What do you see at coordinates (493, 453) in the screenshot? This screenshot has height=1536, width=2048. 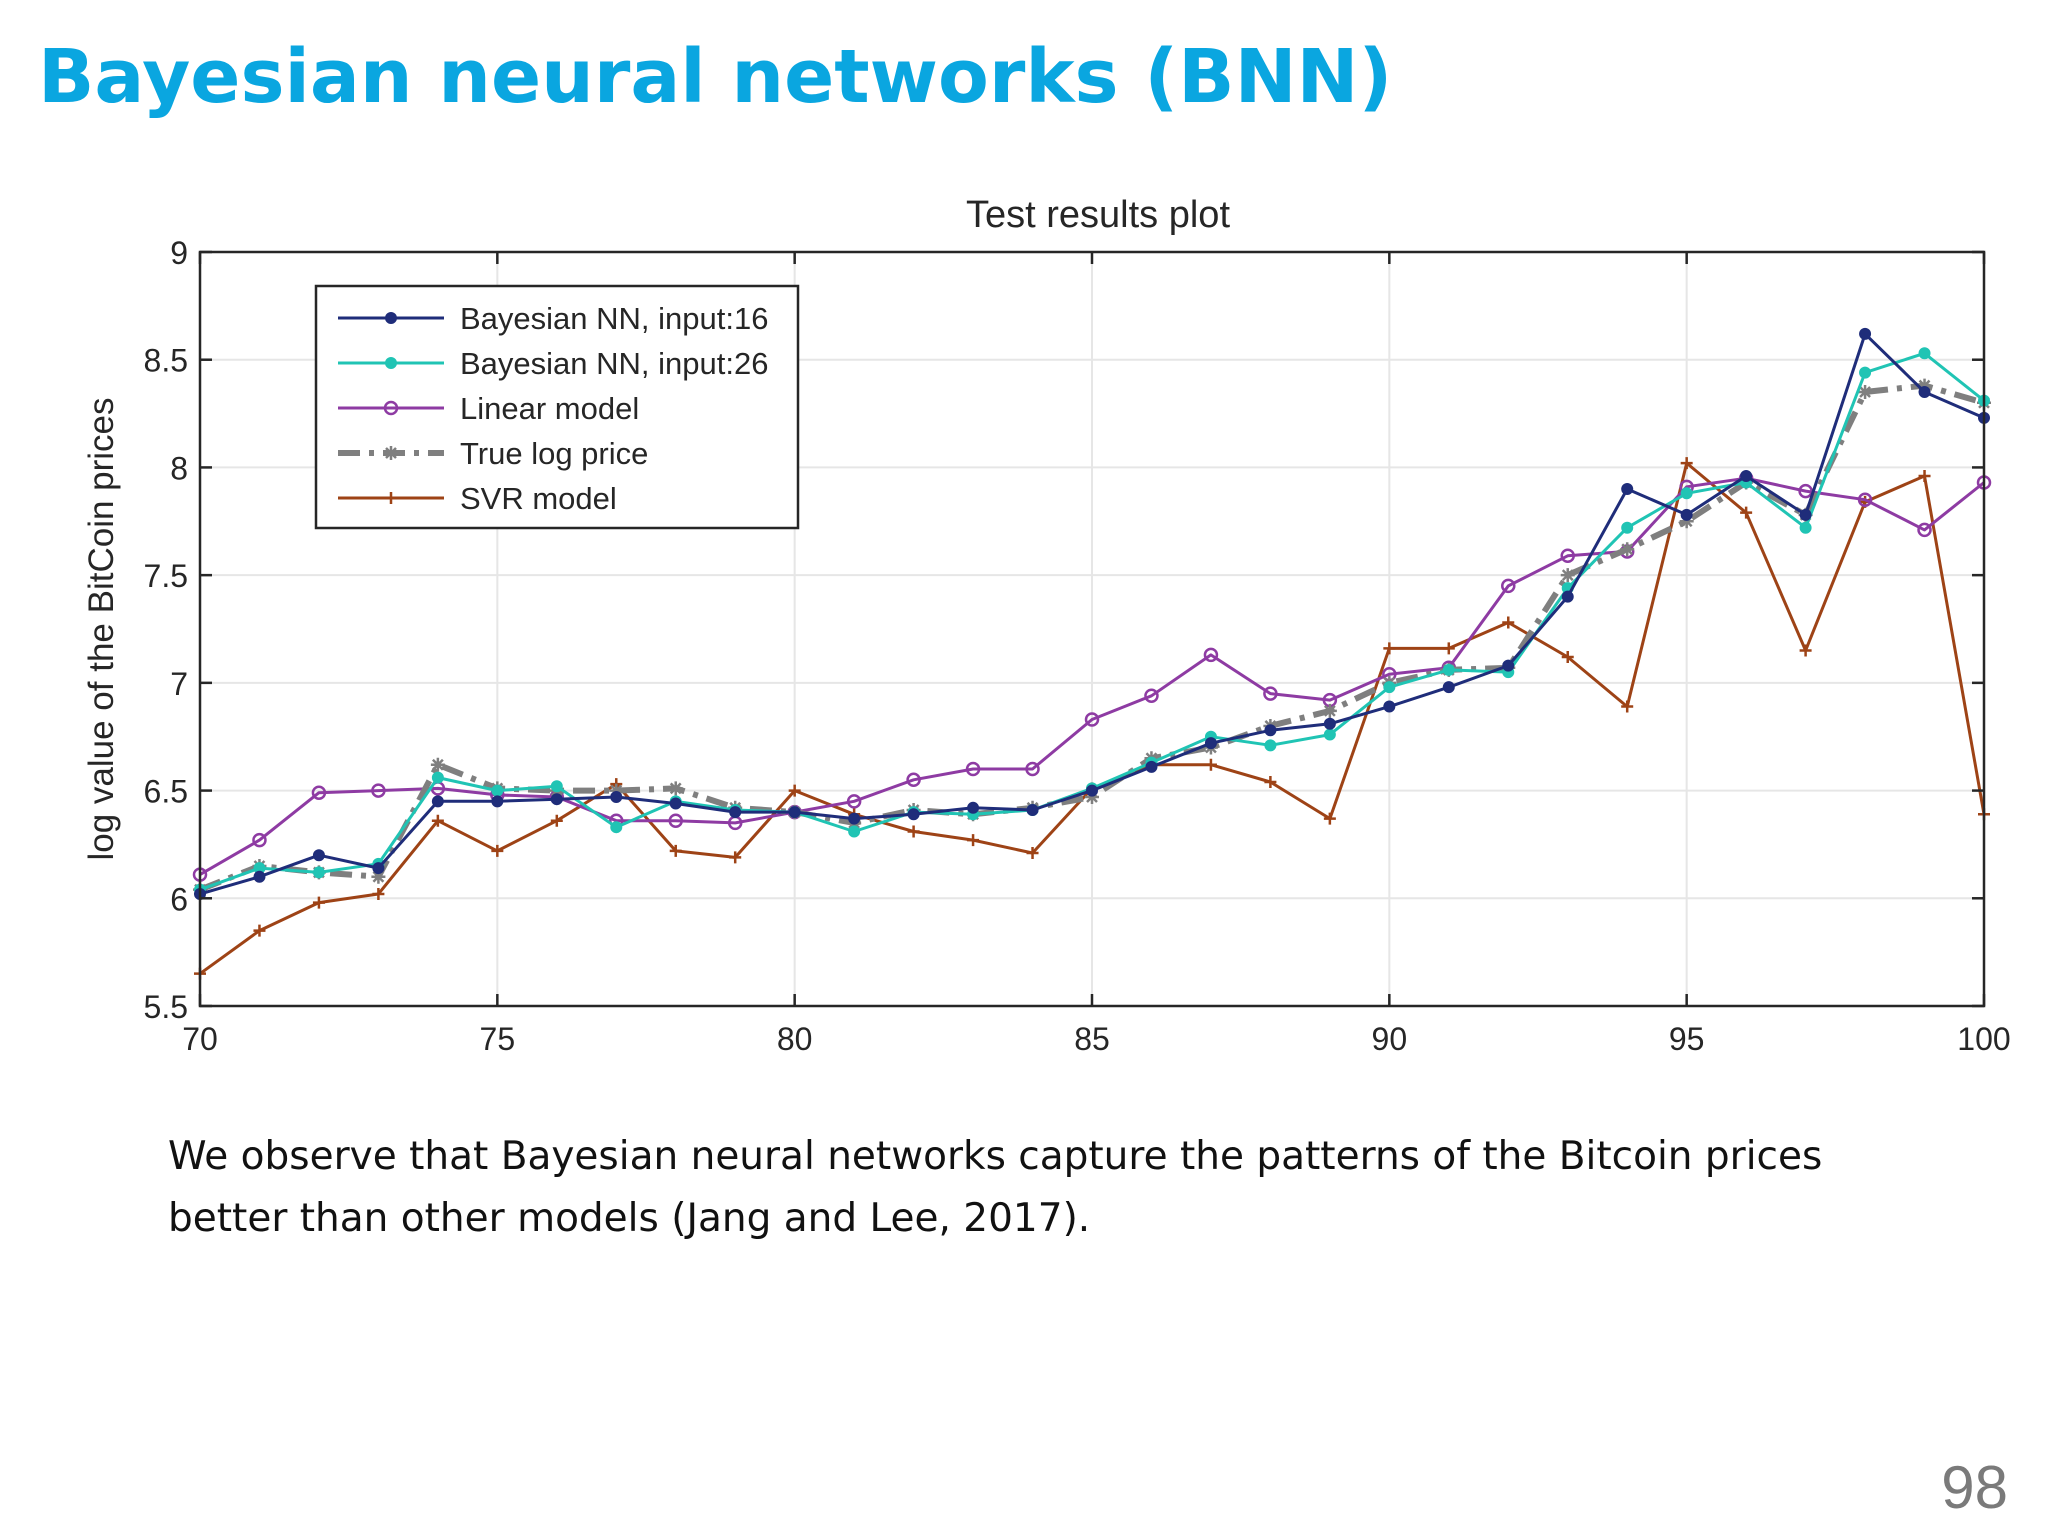 I see `legend-entry: True log price` at bounding box center [493, 453].